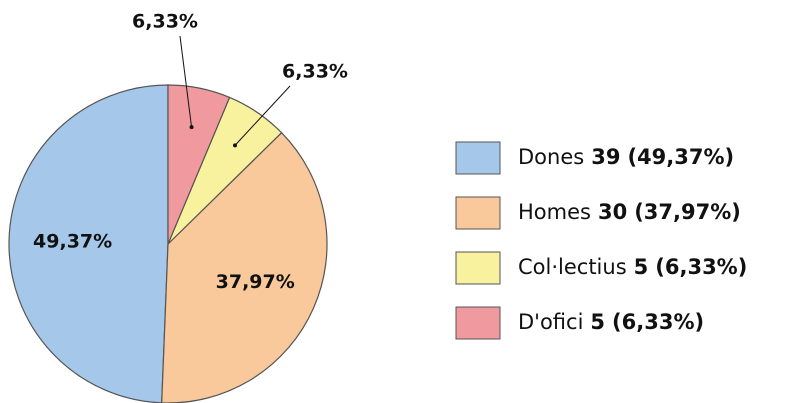 The height and width of the screenshot is (403, 785). What do you see at coordinates (255, 282) in the screenshot?
I see `slice-label: 37,97%` at bounding box center [255, 282].